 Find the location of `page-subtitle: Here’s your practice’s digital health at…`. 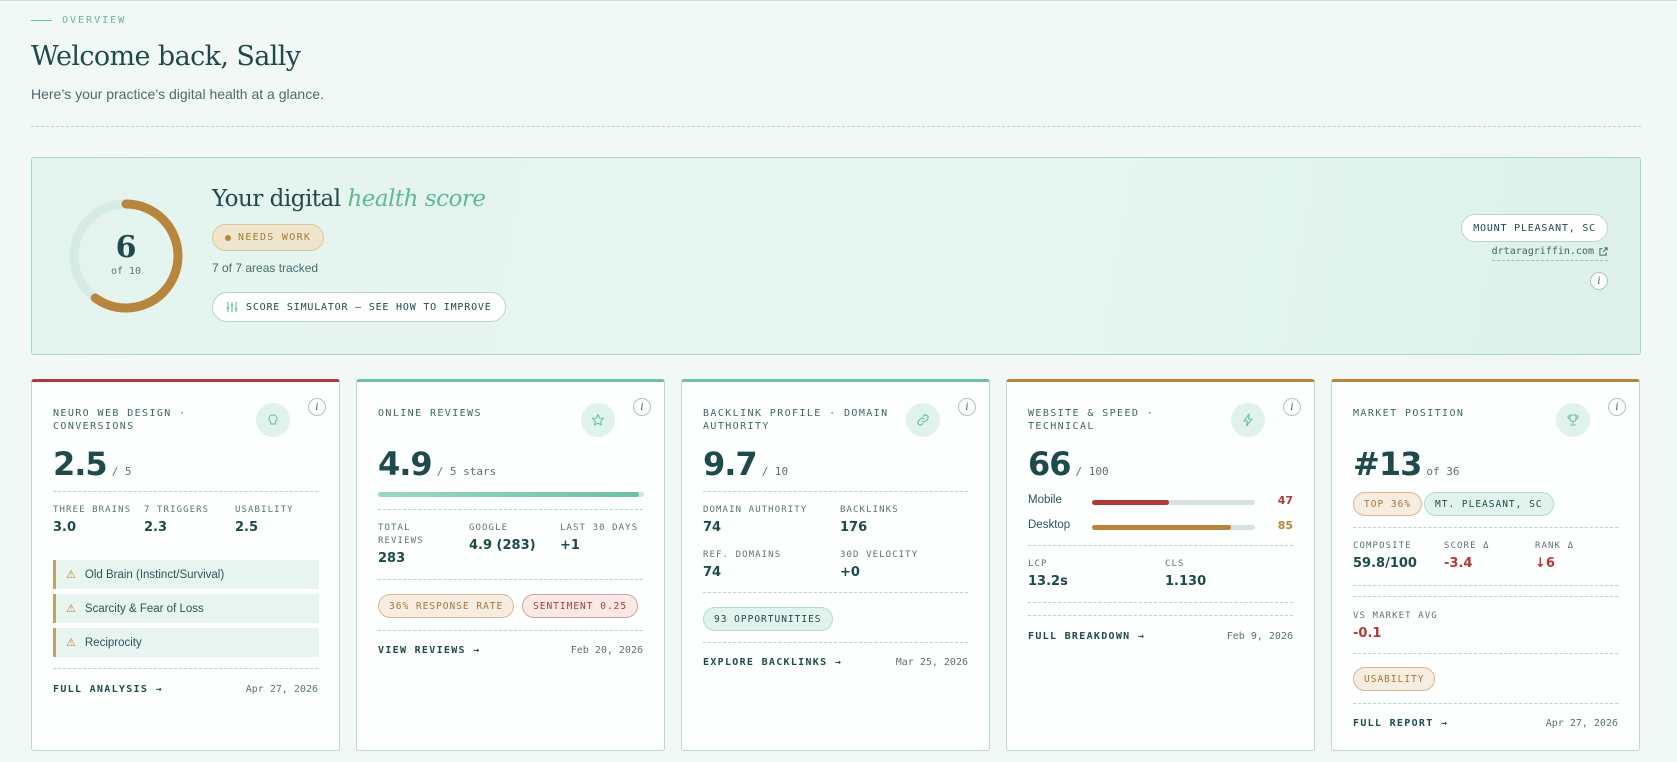

page-subtitle: Here’s your practice’s digital health at… is located at coordinates (177, 94).